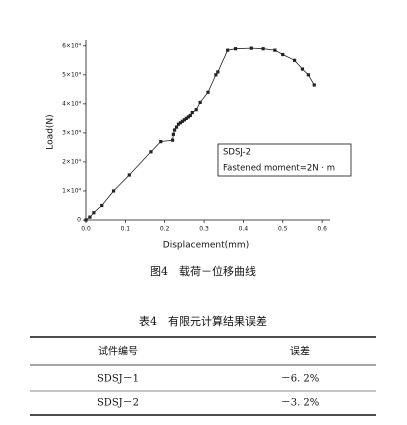 Image resolution: width=407 pixels, height=425 pixels. What do you see at coordinates (86, 229) in the screenshot?
I see `x-tick-label: 0.0` at bounding box center [86, 229].